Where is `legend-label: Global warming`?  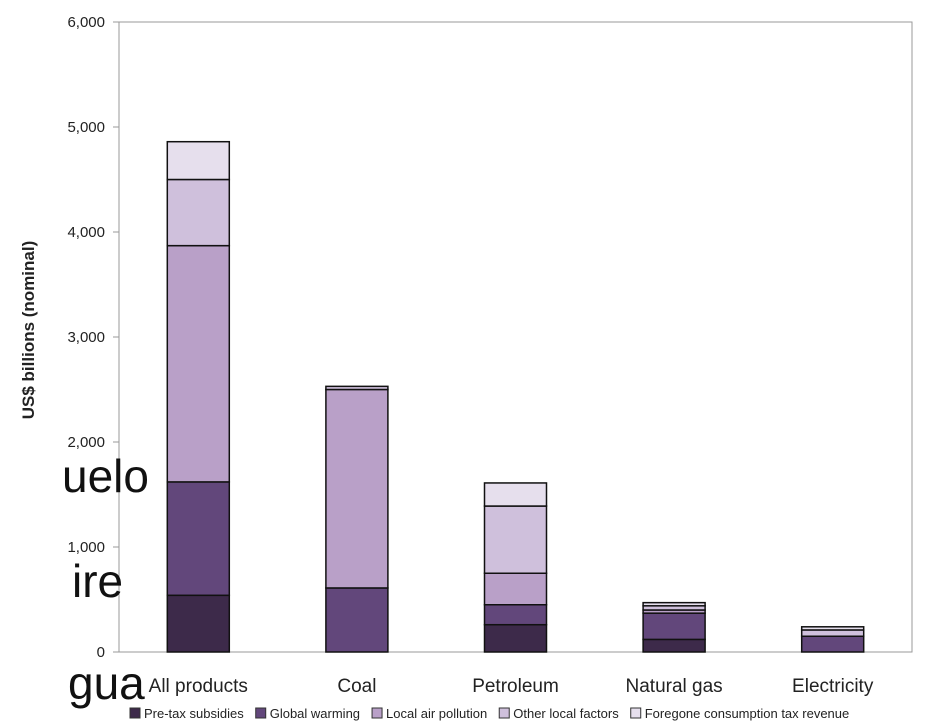
legend-label: Global warming is located at coordinates (315, 713).